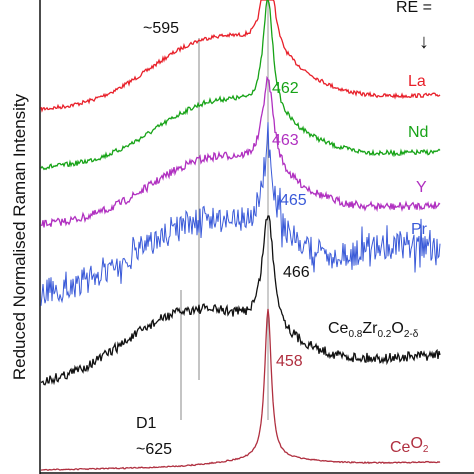 The height and width of the screenshot is (474, 474). Describe the element at coordinates (373, 330) in the screenshot. I see `series-label-cezro: Ce0.8Zr0.2O2-δ` at that location.